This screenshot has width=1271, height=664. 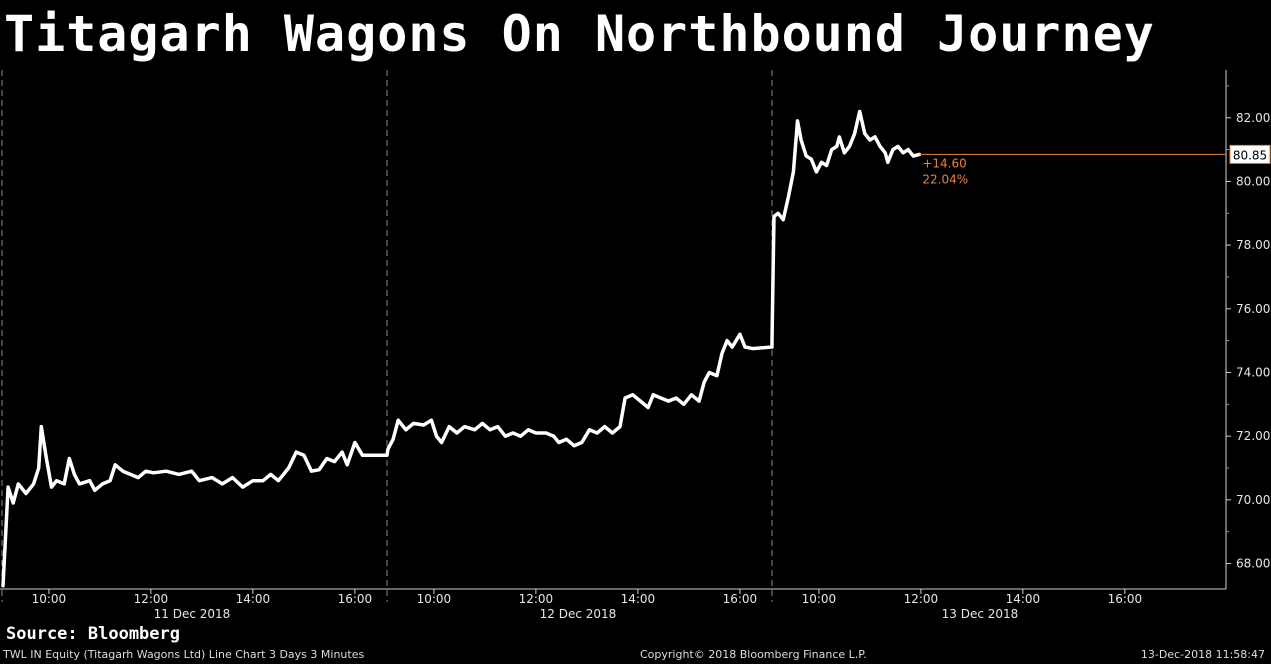 I want to click on y-tick-label: 72.00, so click(x=1253, y=436).